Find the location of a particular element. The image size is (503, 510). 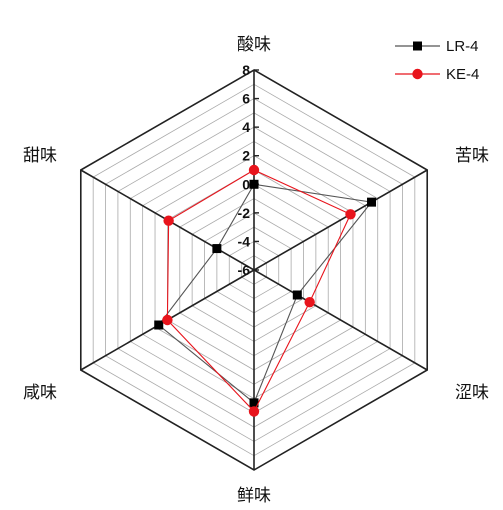

tick-label: 6 is located at coordinates (246, 99).